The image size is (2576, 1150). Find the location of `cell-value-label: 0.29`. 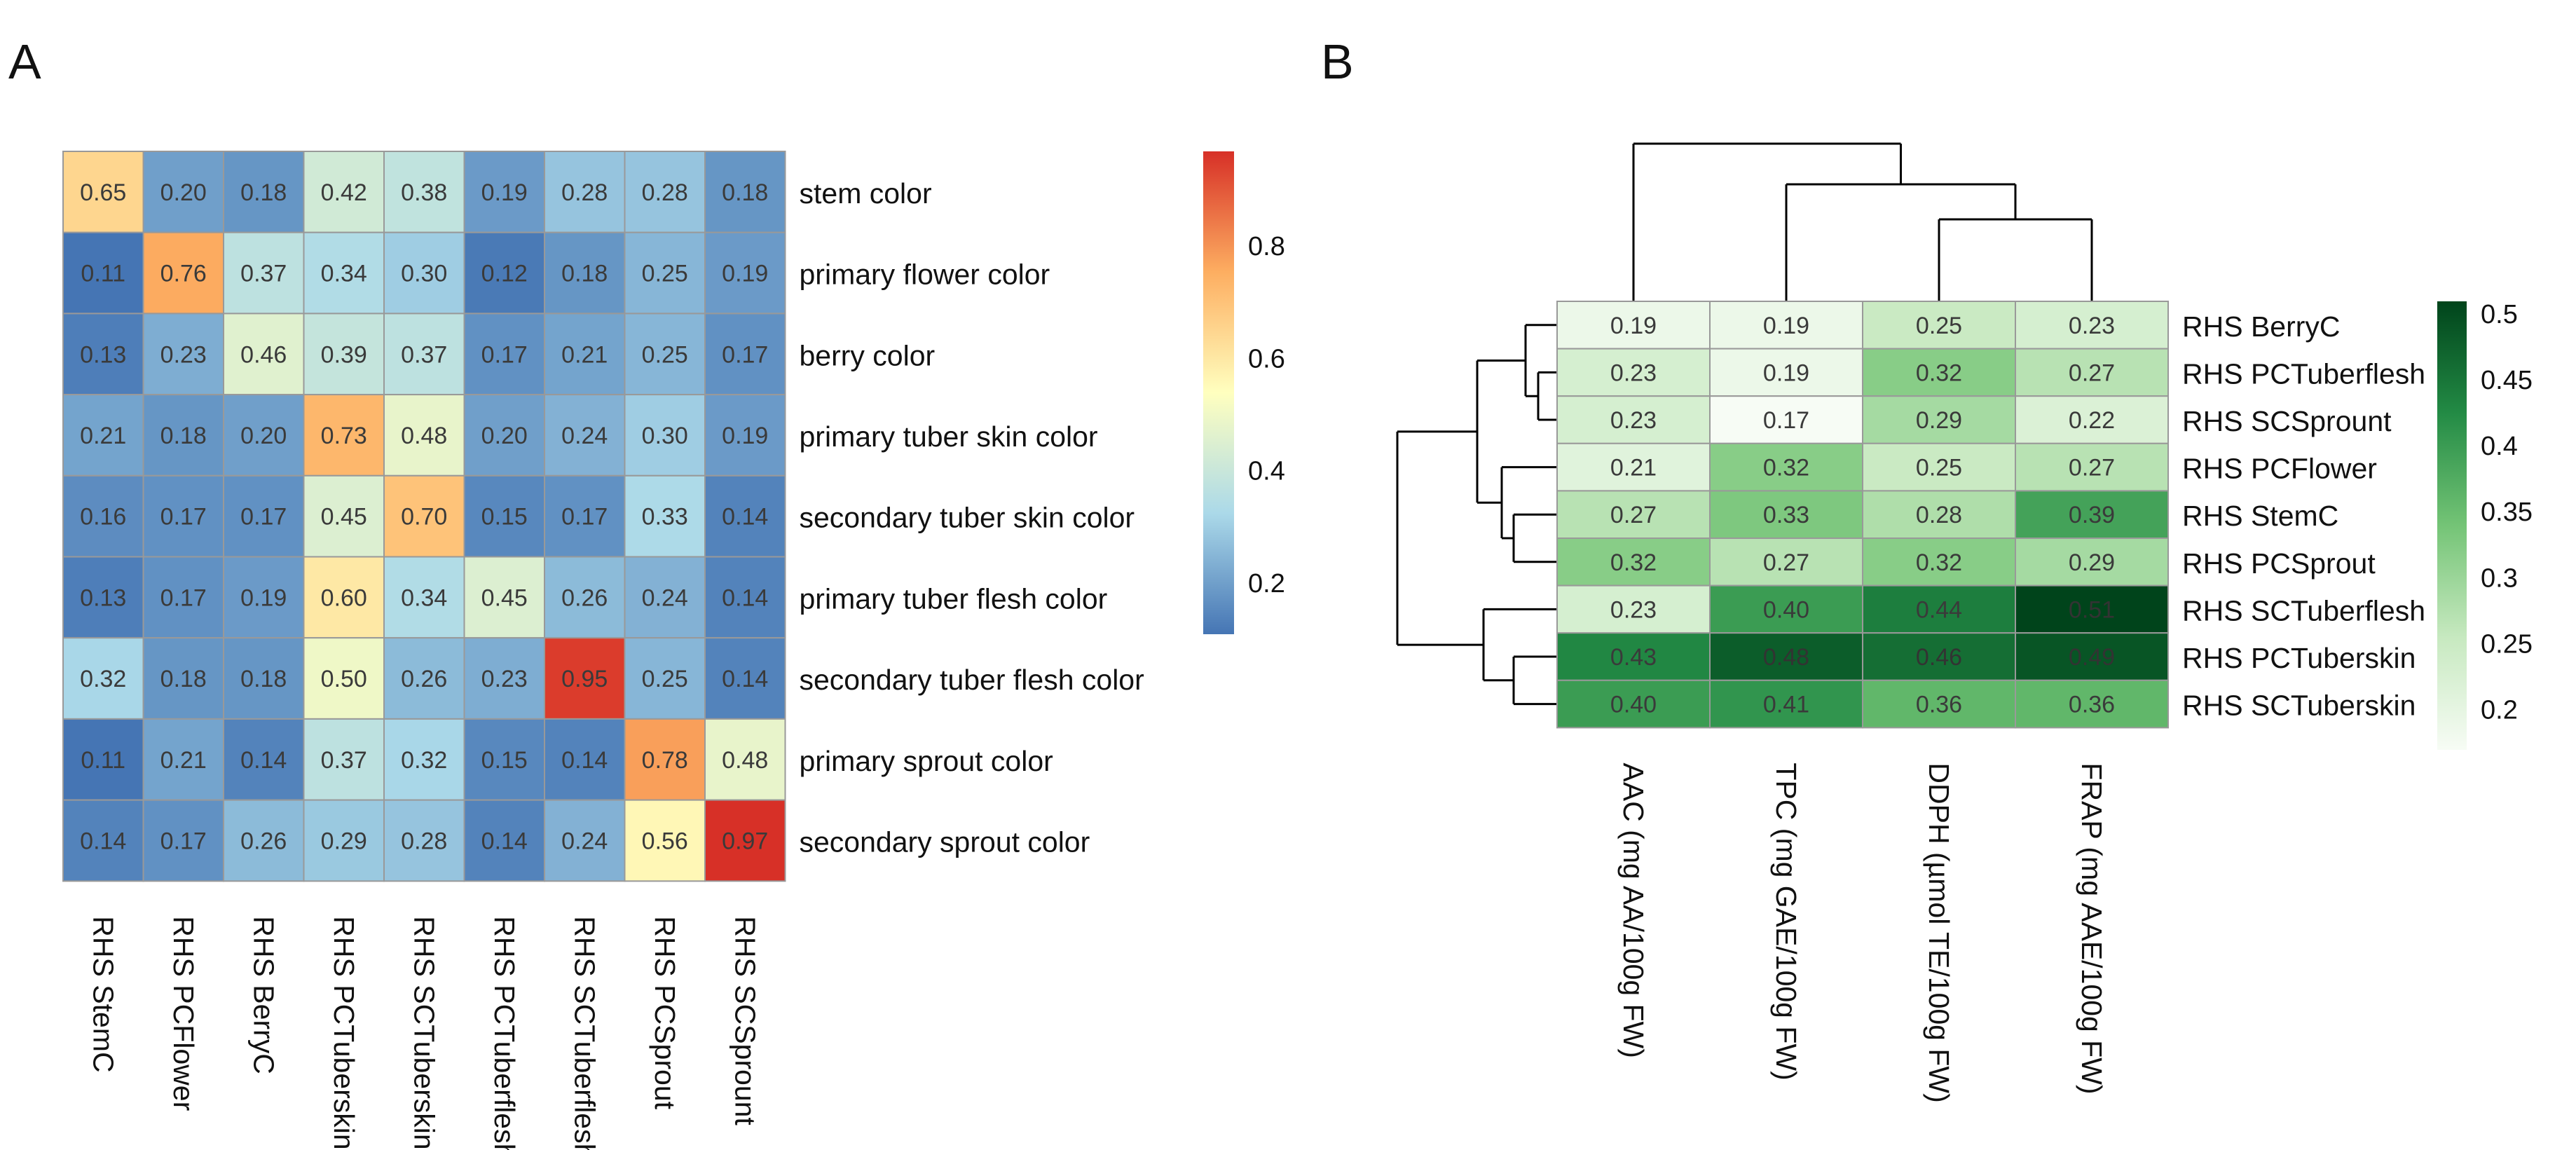

cell-value-label: 0.29 is located at coordinates (2092, 562).